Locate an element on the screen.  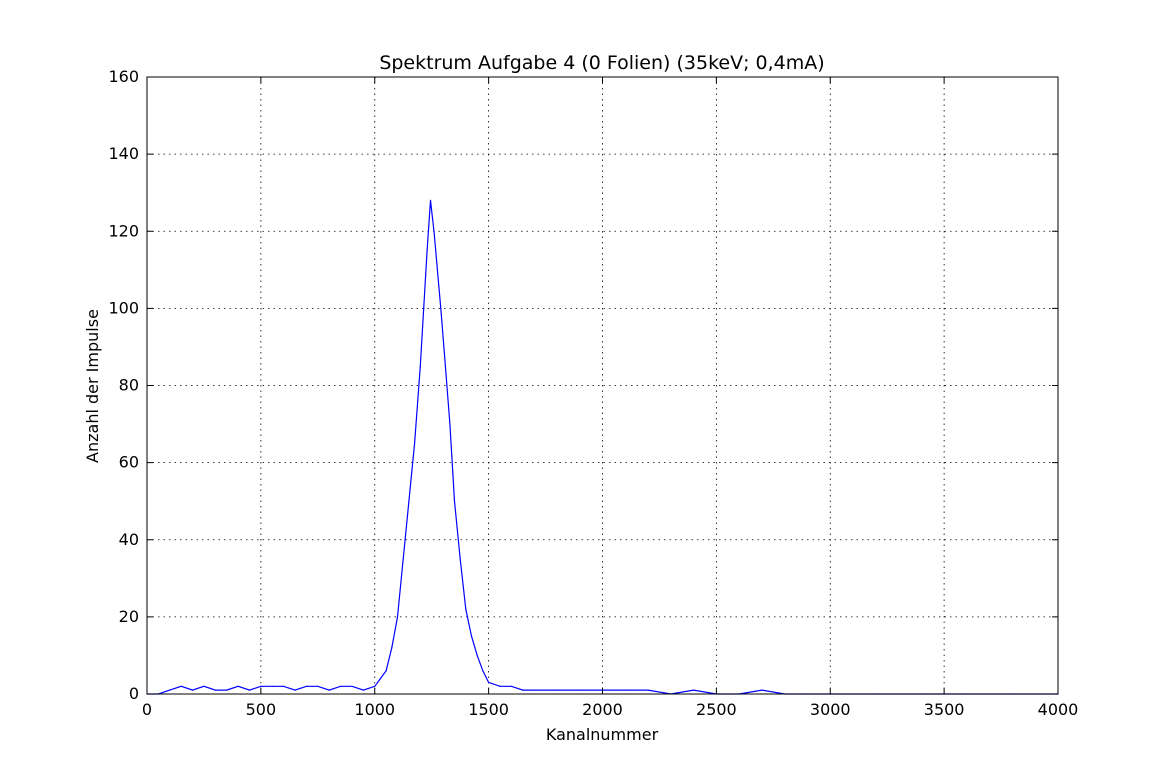
y-tick-label: 140 is located at coordinates (123, 153).